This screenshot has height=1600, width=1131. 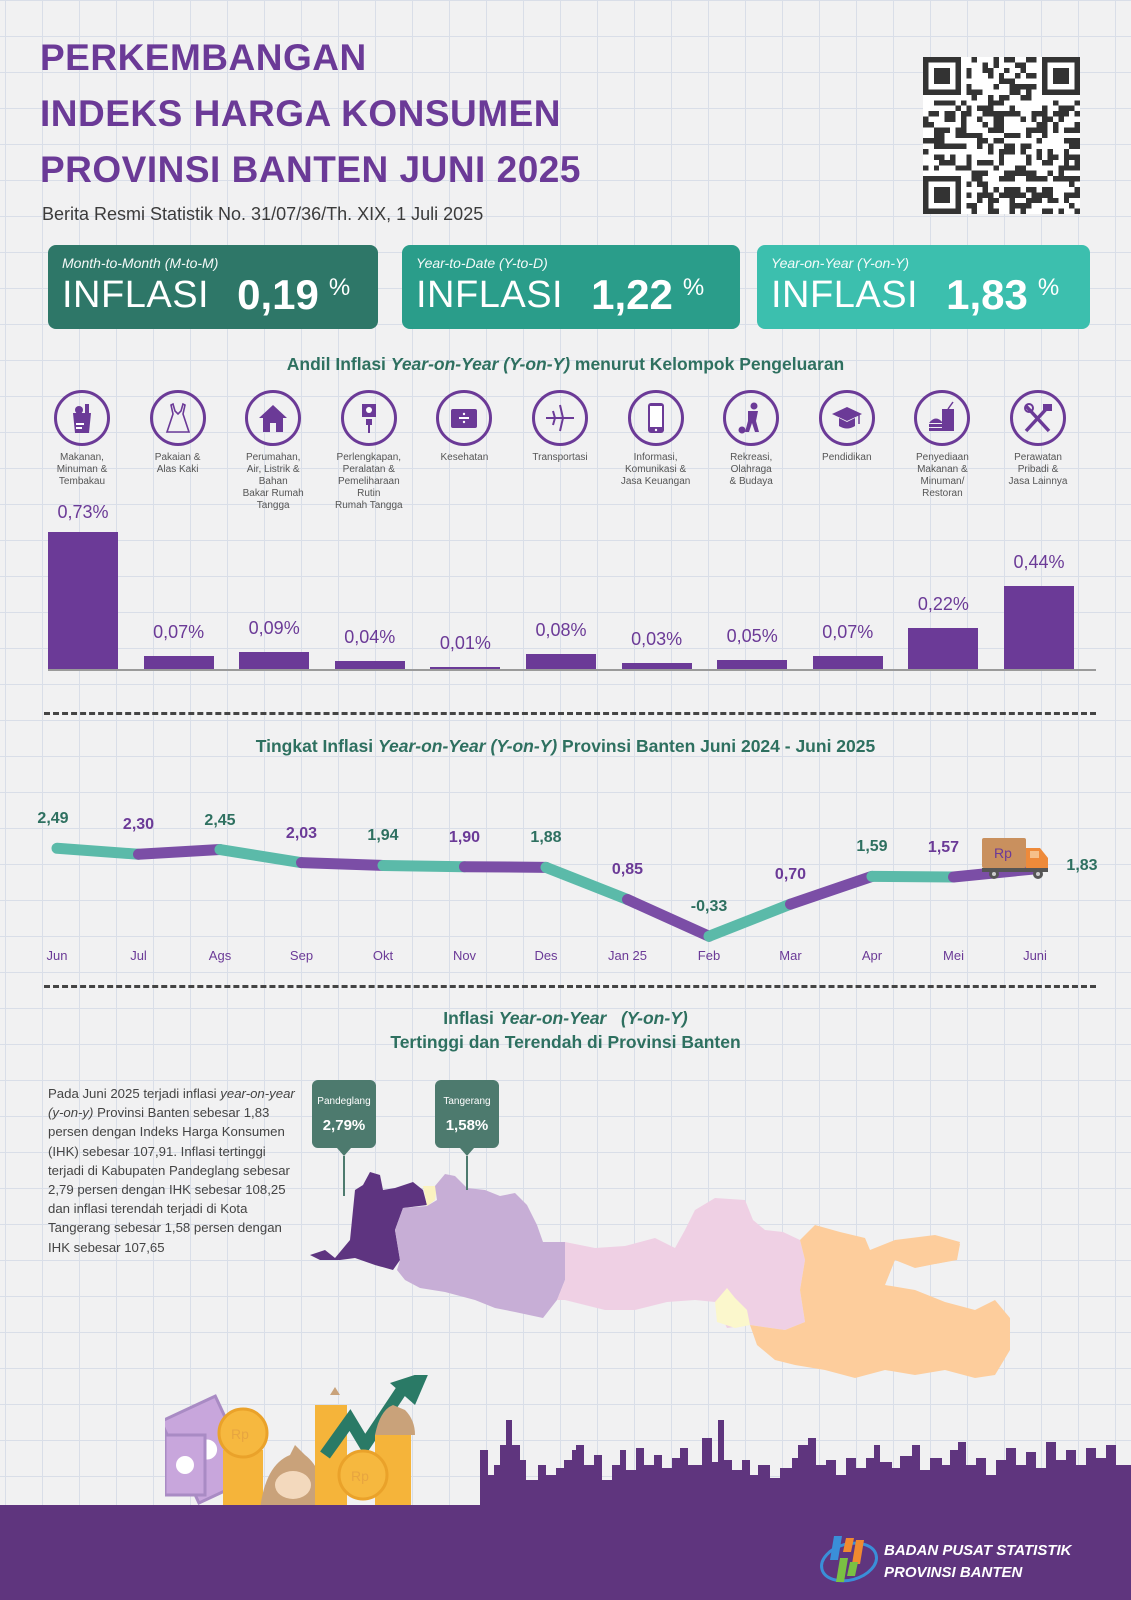 What do you see at coordinates (310, 169) in the screenshot?
I see `title-line-3: PROVINSI BANTEN JUNI 2025` at bounding box center [310, 169].